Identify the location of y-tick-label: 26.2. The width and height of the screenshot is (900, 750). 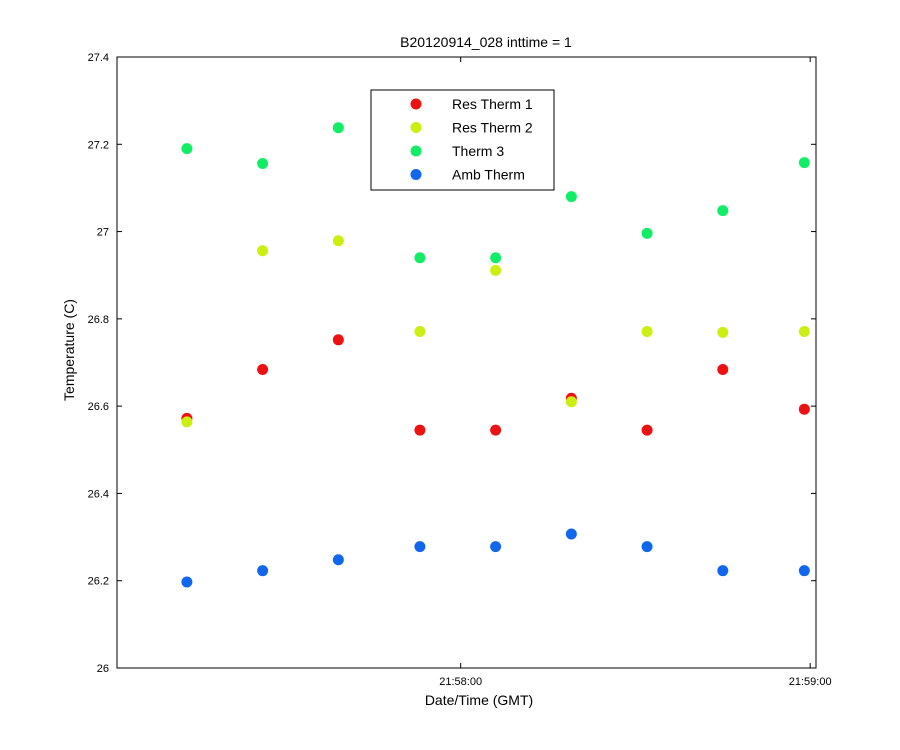
(98, 582).